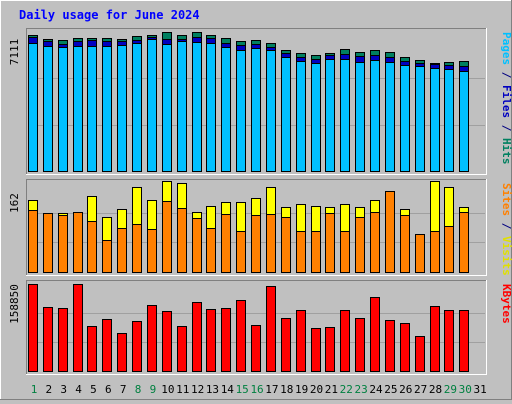 The width and height of the screenshot is (512, 404). Describe the element at coordinates (14, 304) in the screenshot. I see `y-max-label: 158850` at that location.